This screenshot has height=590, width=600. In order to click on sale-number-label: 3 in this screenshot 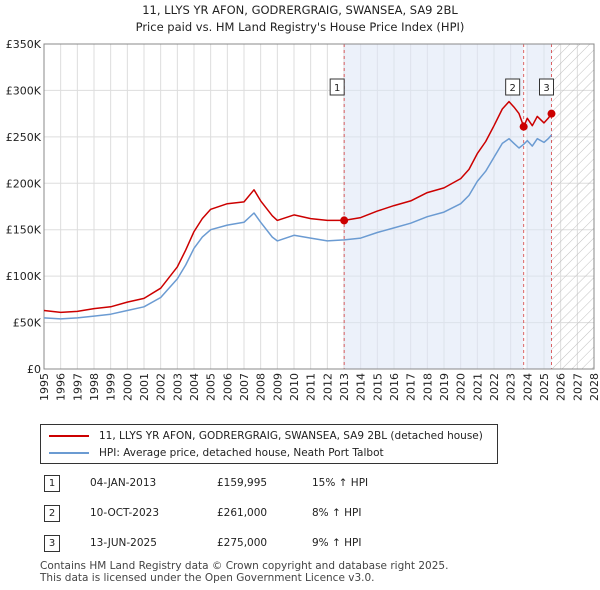, I will do `click(546, 88)`.